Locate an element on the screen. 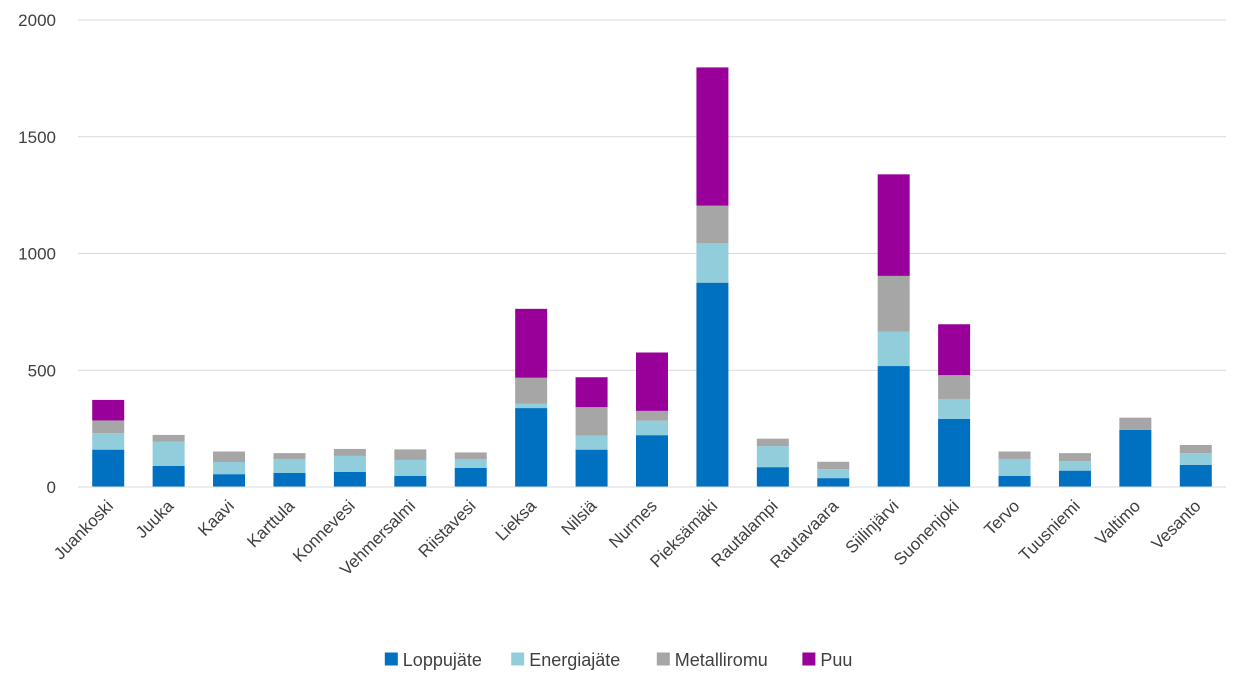  legend-label: Metalliromu is located at coordinates (721, 660).